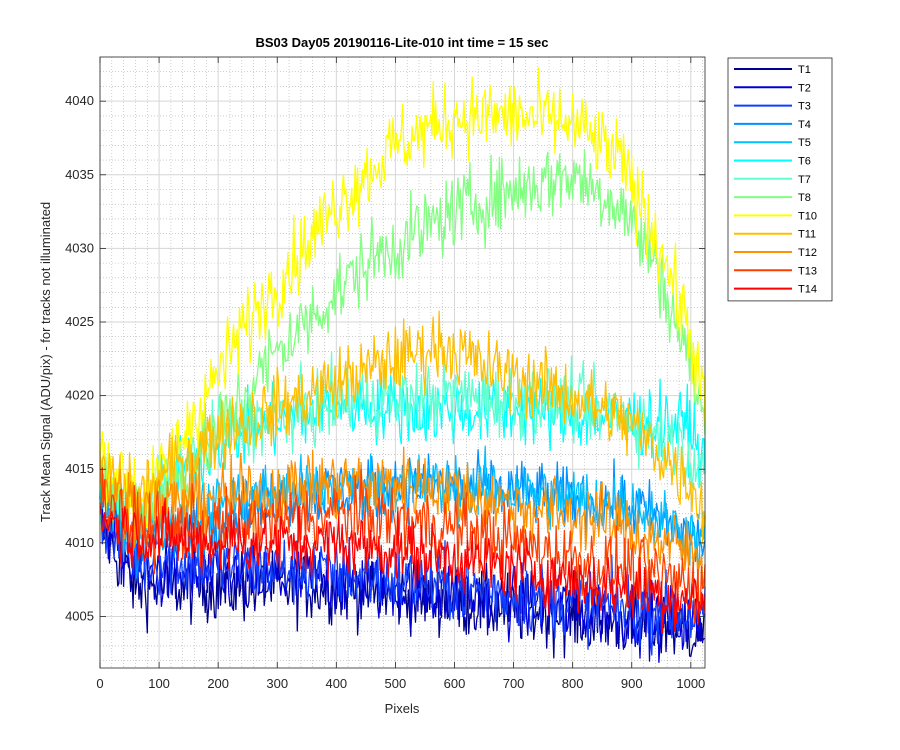 This screenshot has width=900, height=750. I want to click on x-axis-label: Pixels, so click(402, 708).